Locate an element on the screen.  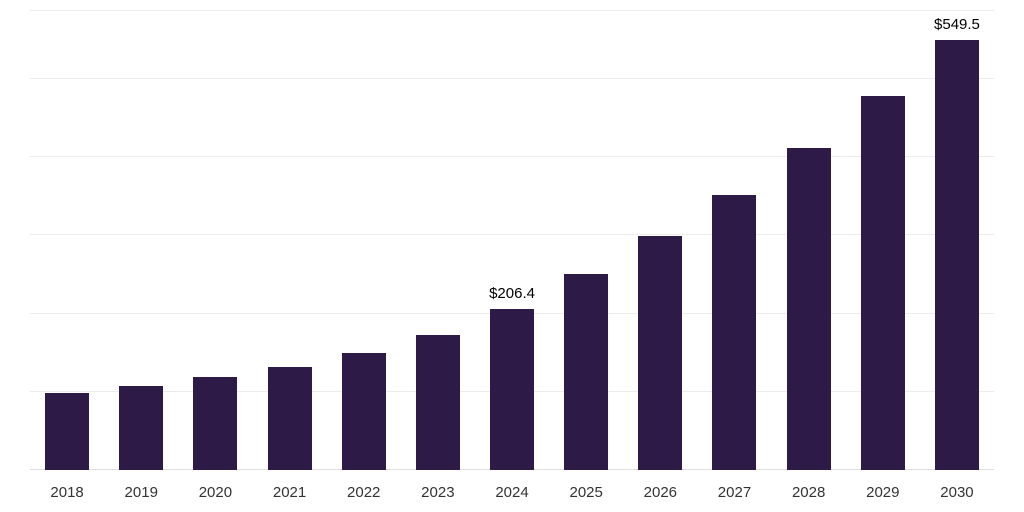
x-tick-2024: 2024 is located at coordinates (512, 492).